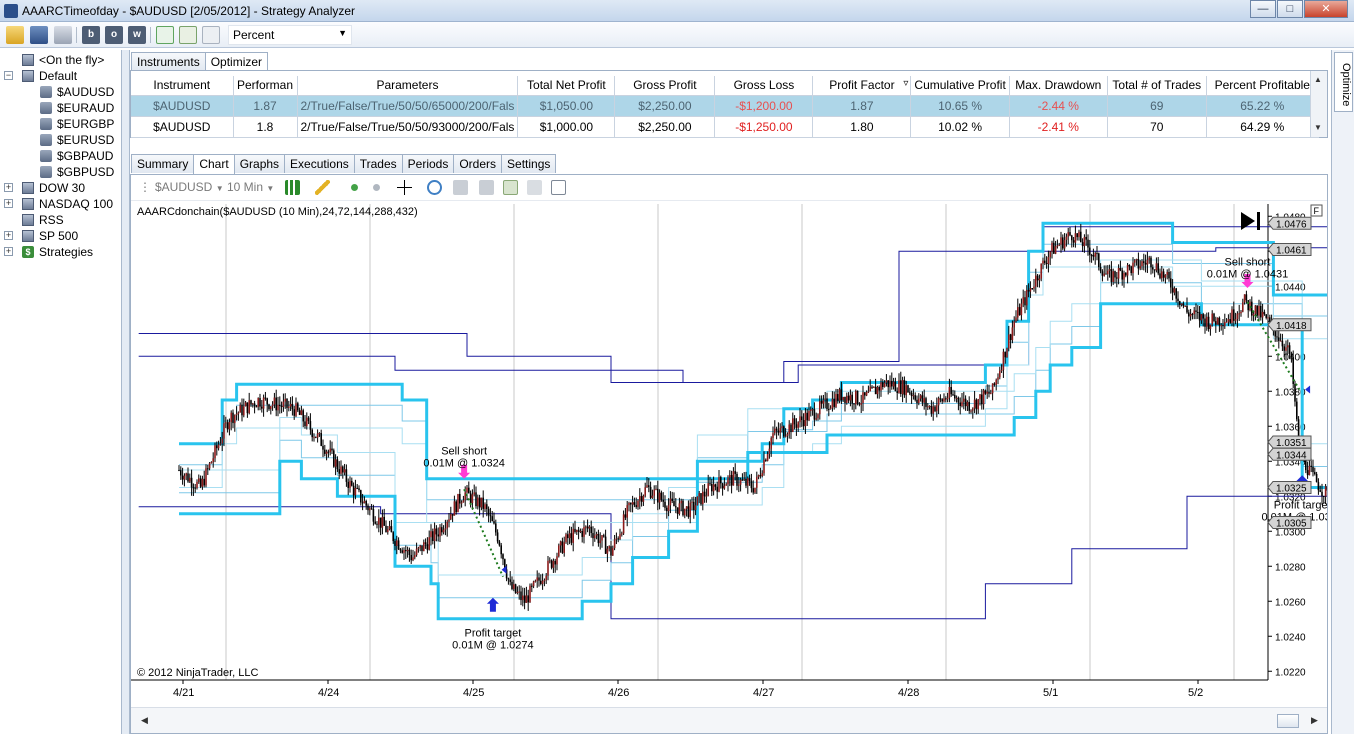 The height and width of the screenshot is (734, 1354). What do you see at coordinates (60, 108) in the screenshot?
I see `tree-item: $EURAUD` at bounding box center [60, 108].